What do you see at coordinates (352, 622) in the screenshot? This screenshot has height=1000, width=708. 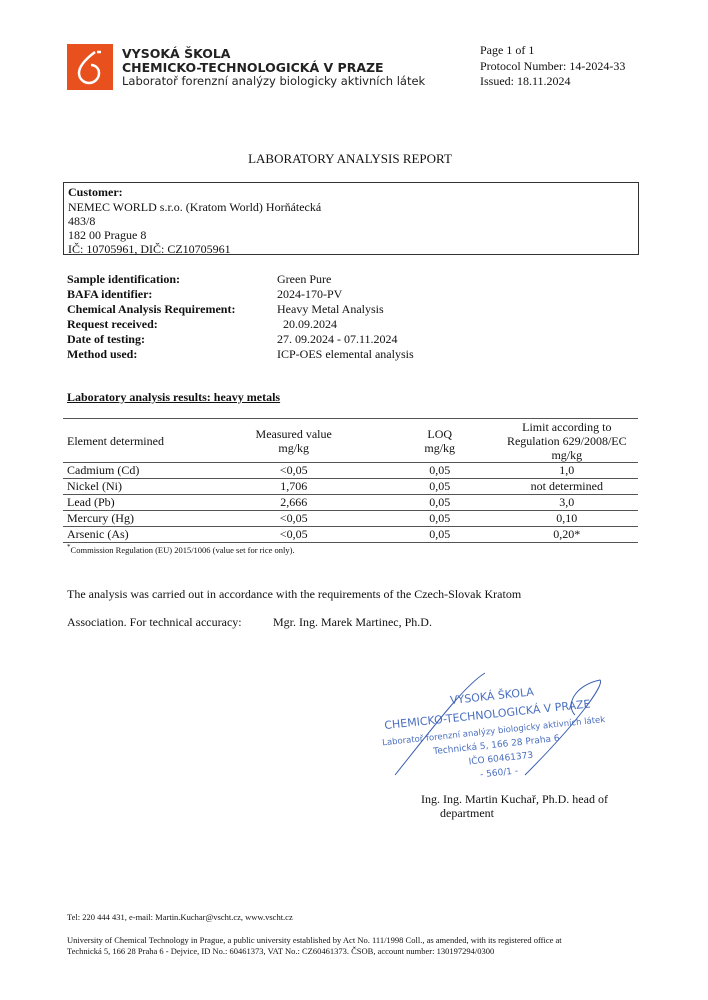 I see `accuracy-name: Mgr. Ing. Marek Martinec, Ph.D.` at bounding box center [352, 622].